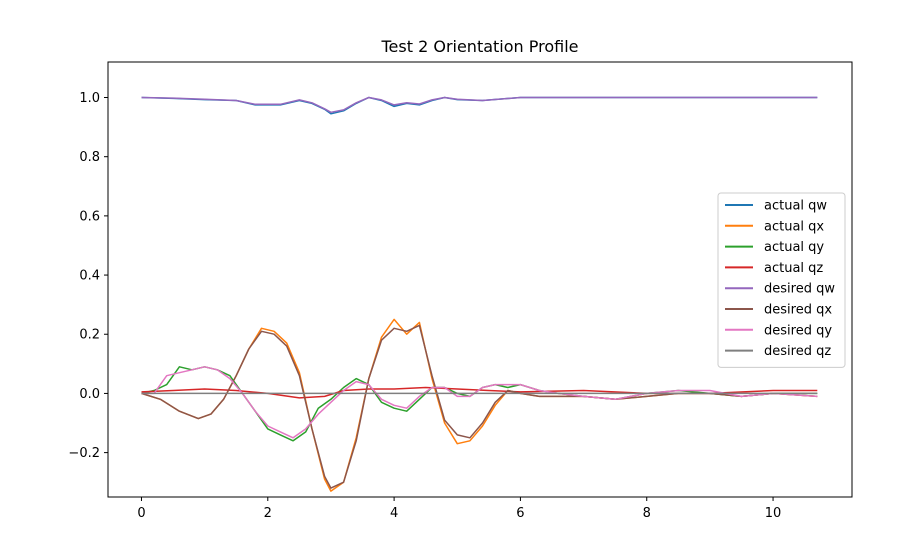  I want to click on x-axis-ticks: 0 2 4 6 8 10, so click(459, 509).